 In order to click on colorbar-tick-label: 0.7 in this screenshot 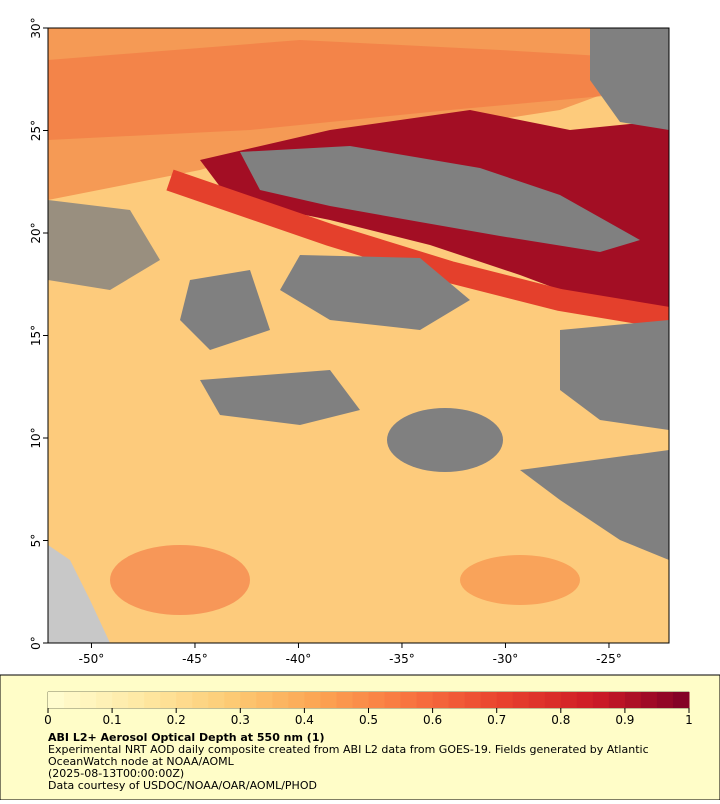, I will do `click(496, 720)`.